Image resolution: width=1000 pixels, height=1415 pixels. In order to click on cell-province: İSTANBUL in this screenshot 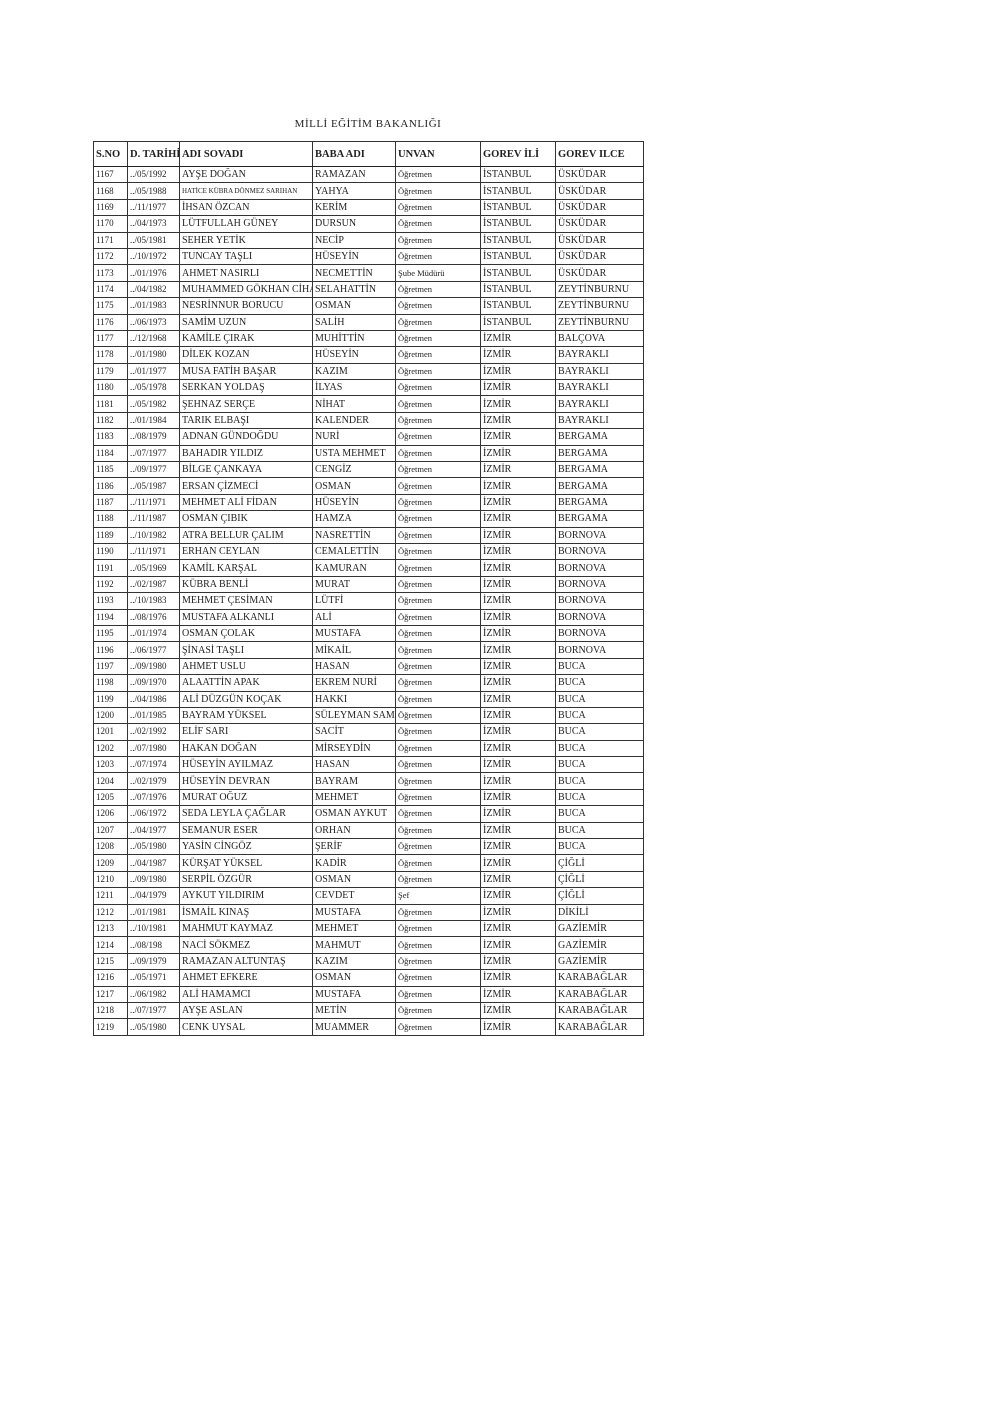, I will do `click(518, 322)`.